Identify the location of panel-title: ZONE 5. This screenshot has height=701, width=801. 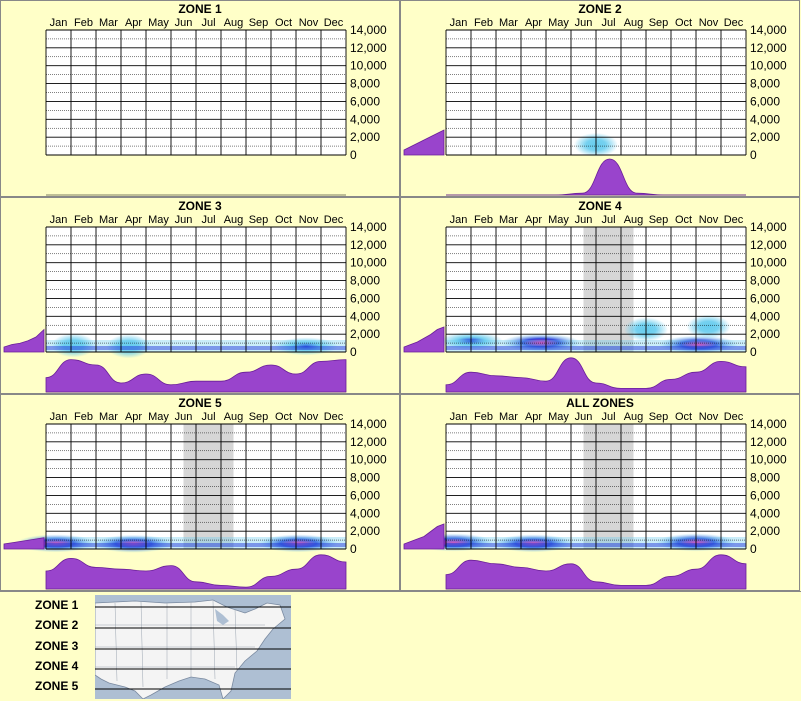
(200, 403).